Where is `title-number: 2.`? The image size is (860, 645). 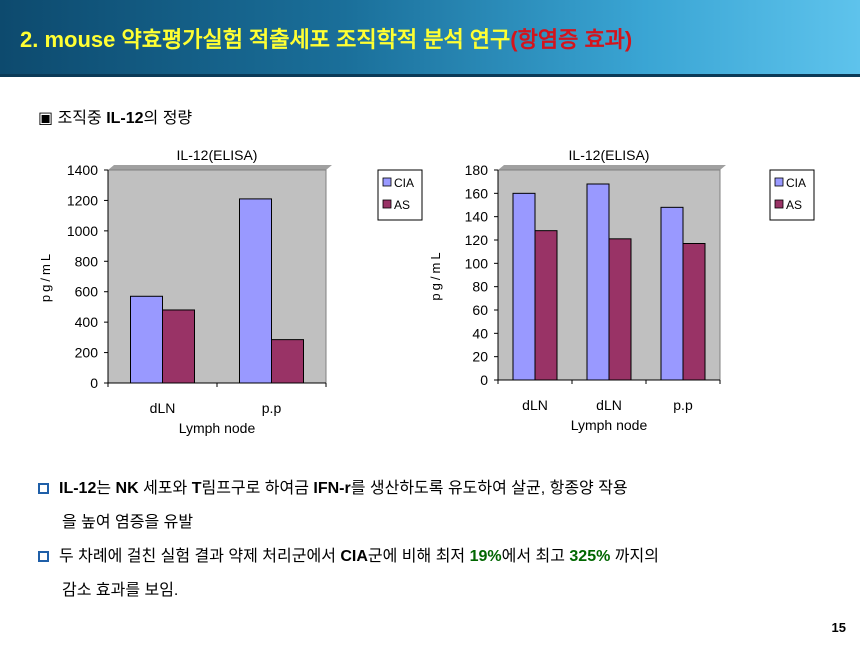 title-number: 2. is located at coordinates (29, 39).